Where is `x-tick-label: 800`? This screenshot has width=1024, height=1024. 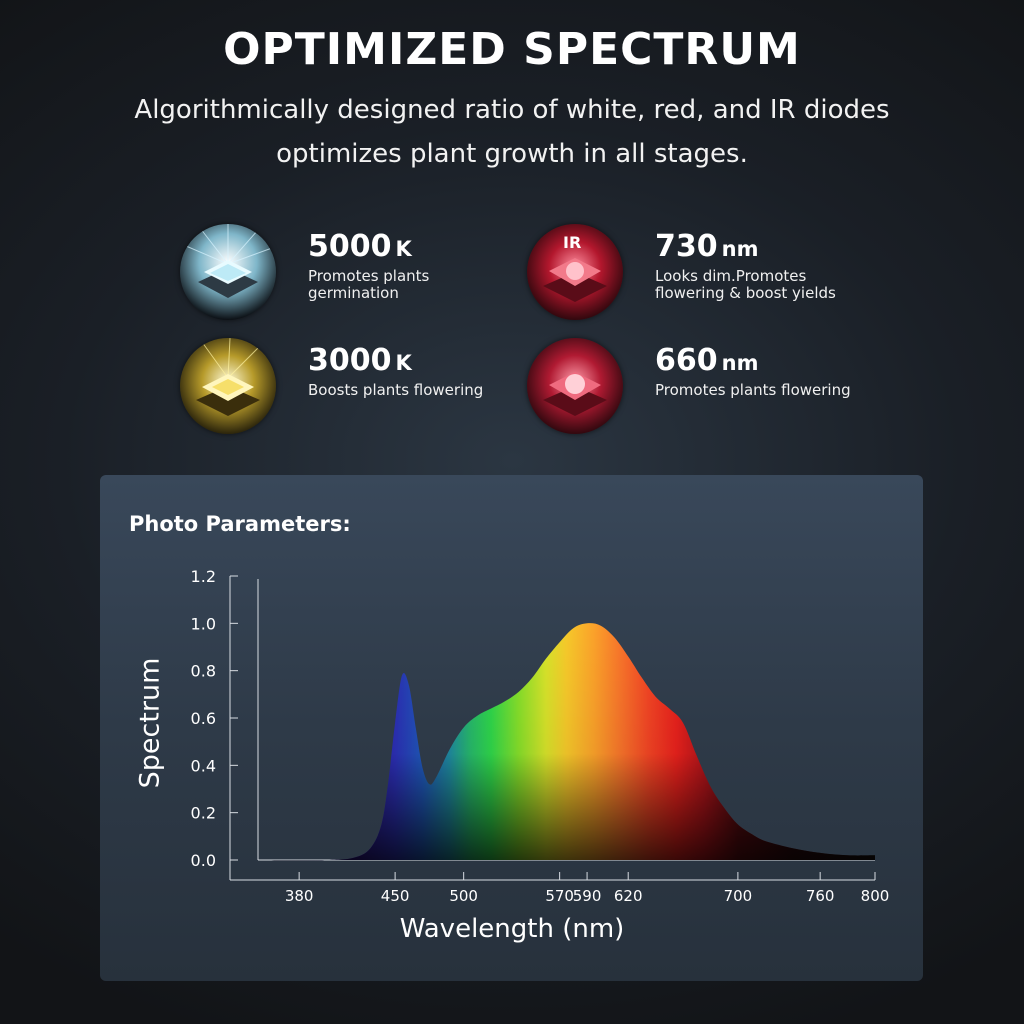
x-tick-label: 800 is located at coordinates (875, 896).